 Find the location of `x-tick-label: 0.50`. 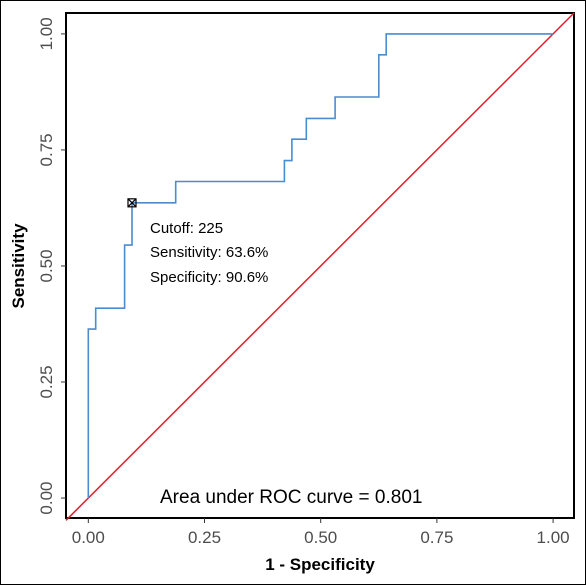

x-tick-label: 0.50 is located at coordinates (320, 537).